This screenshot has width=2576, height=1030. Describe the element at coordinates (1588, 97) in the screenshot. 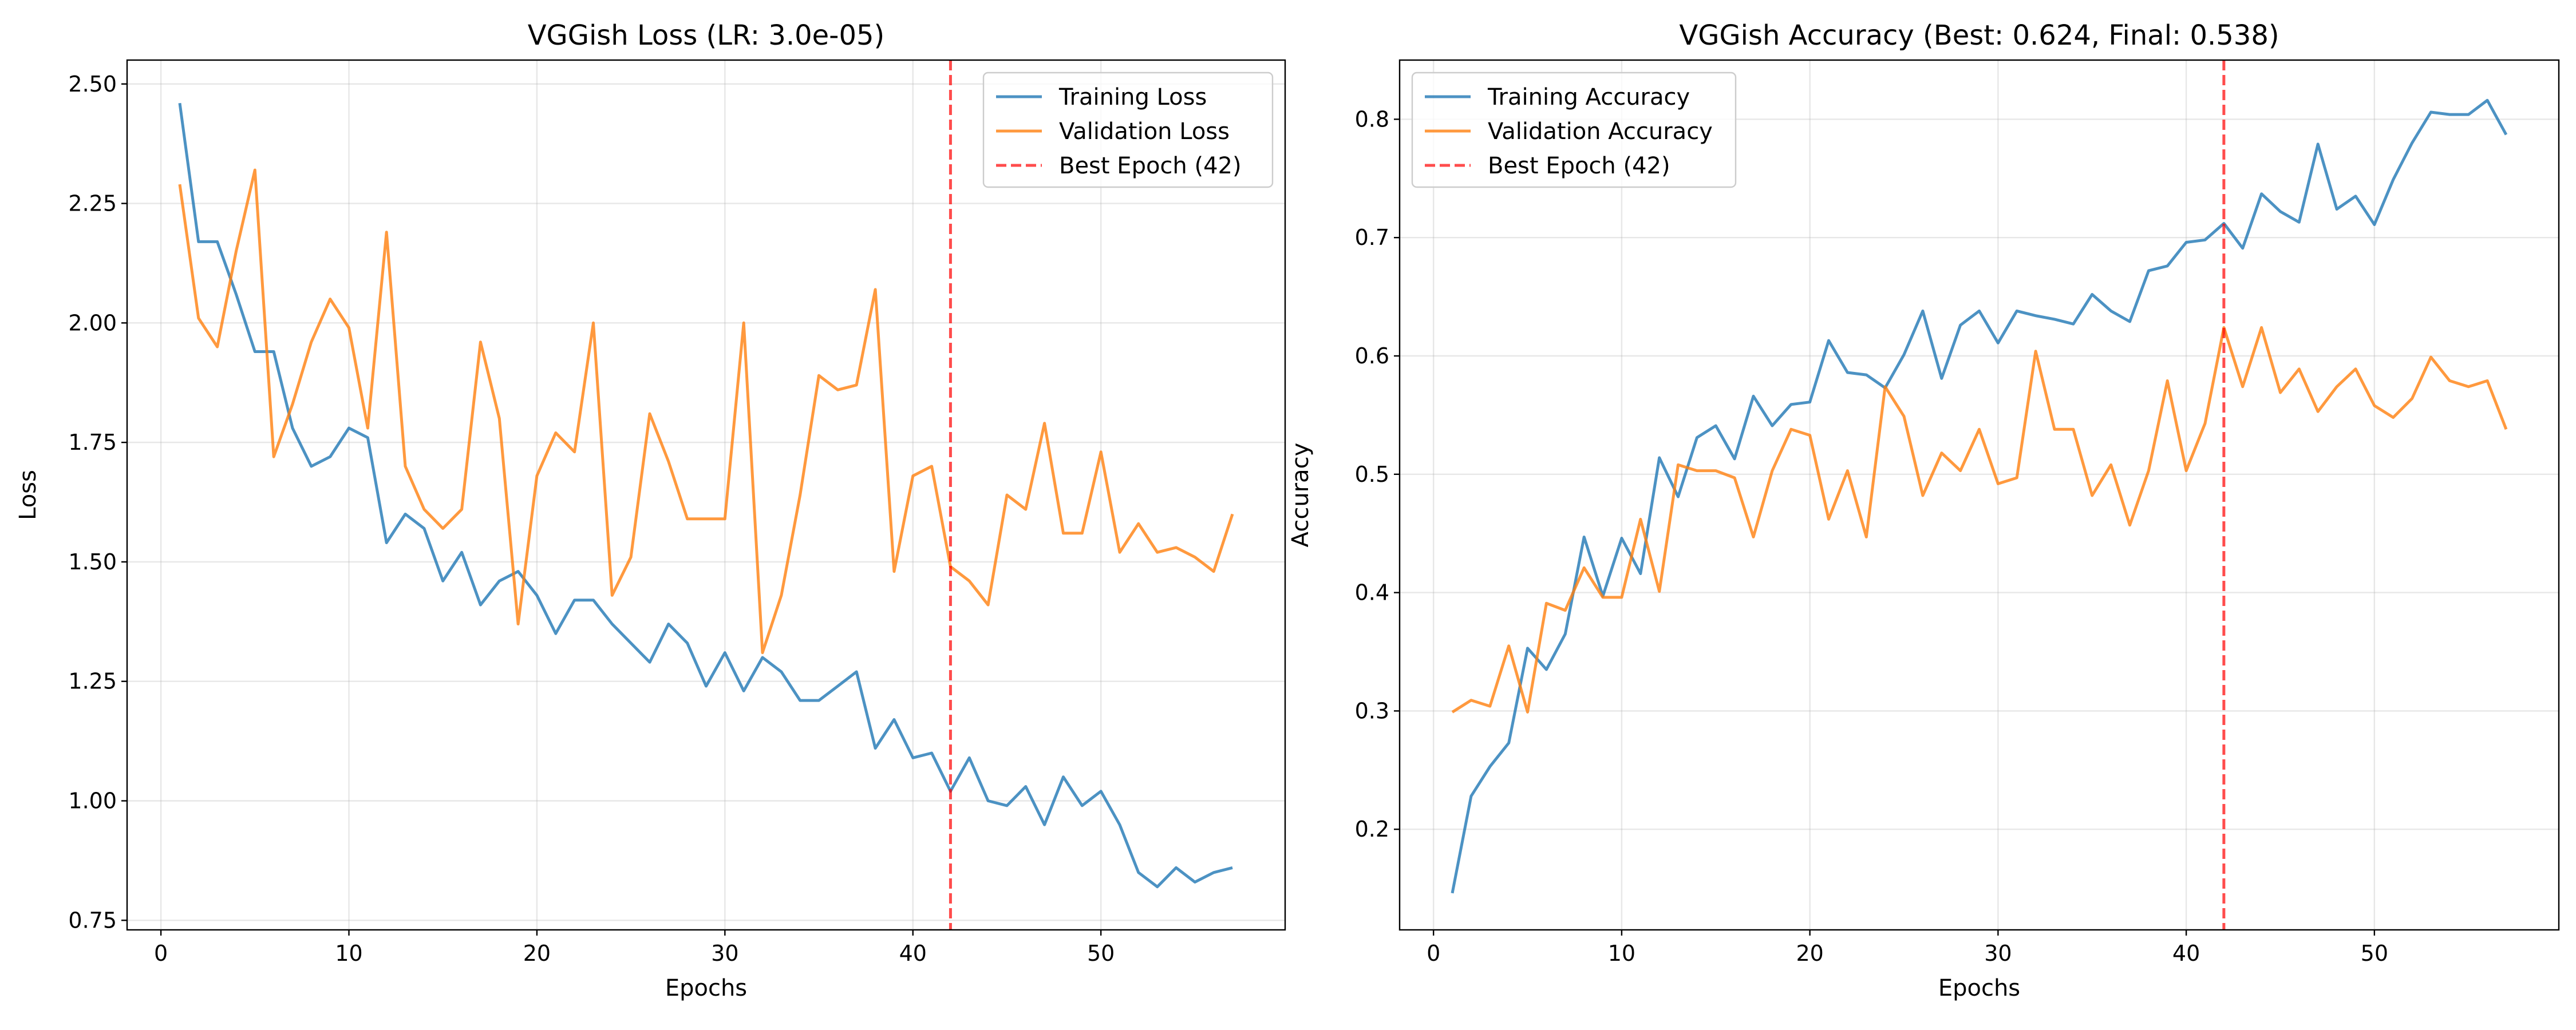

I see `accuracy-legend-label-training: Training Accuracy` at that location.